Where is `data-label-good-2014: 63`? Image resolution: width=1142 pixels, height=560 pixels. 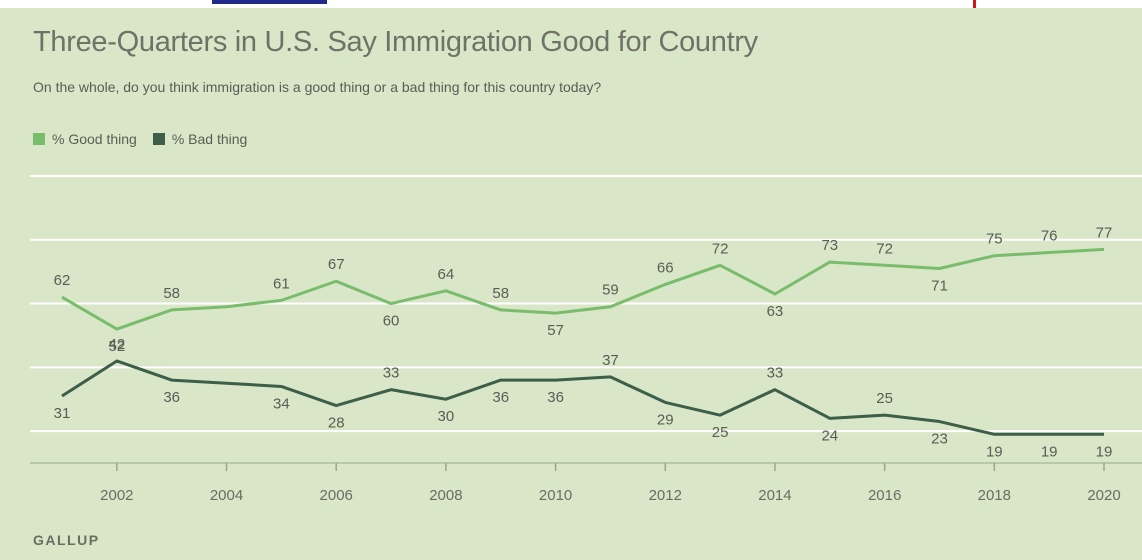
data-label-good-2014: 63 is located at coordinates (775, 311).